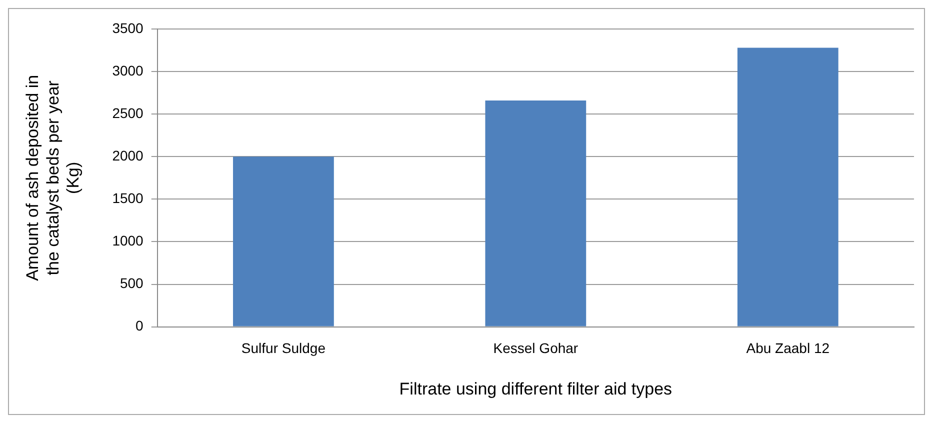 The height and width of the screenshot is (425, 933). What do you see at coordinates (128, 198) in the screenshot?
I see `y-tick-label: 1500` at bounding box center [128, 198].